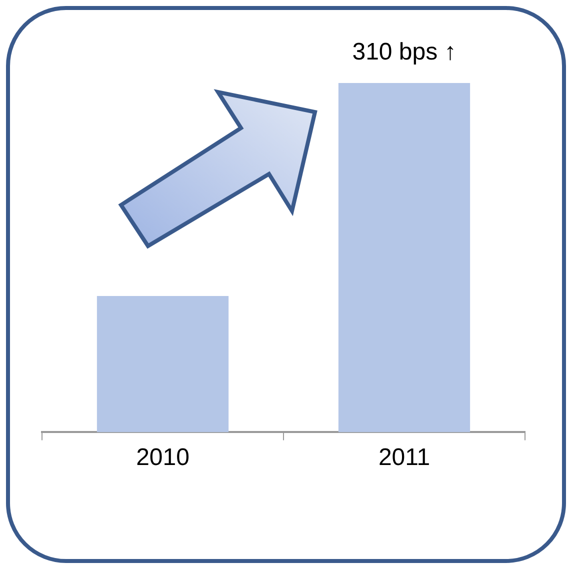  Describe the element at coordinates (163, 458) in the screenshot. I see `x-tick-label: 2010` at that location.